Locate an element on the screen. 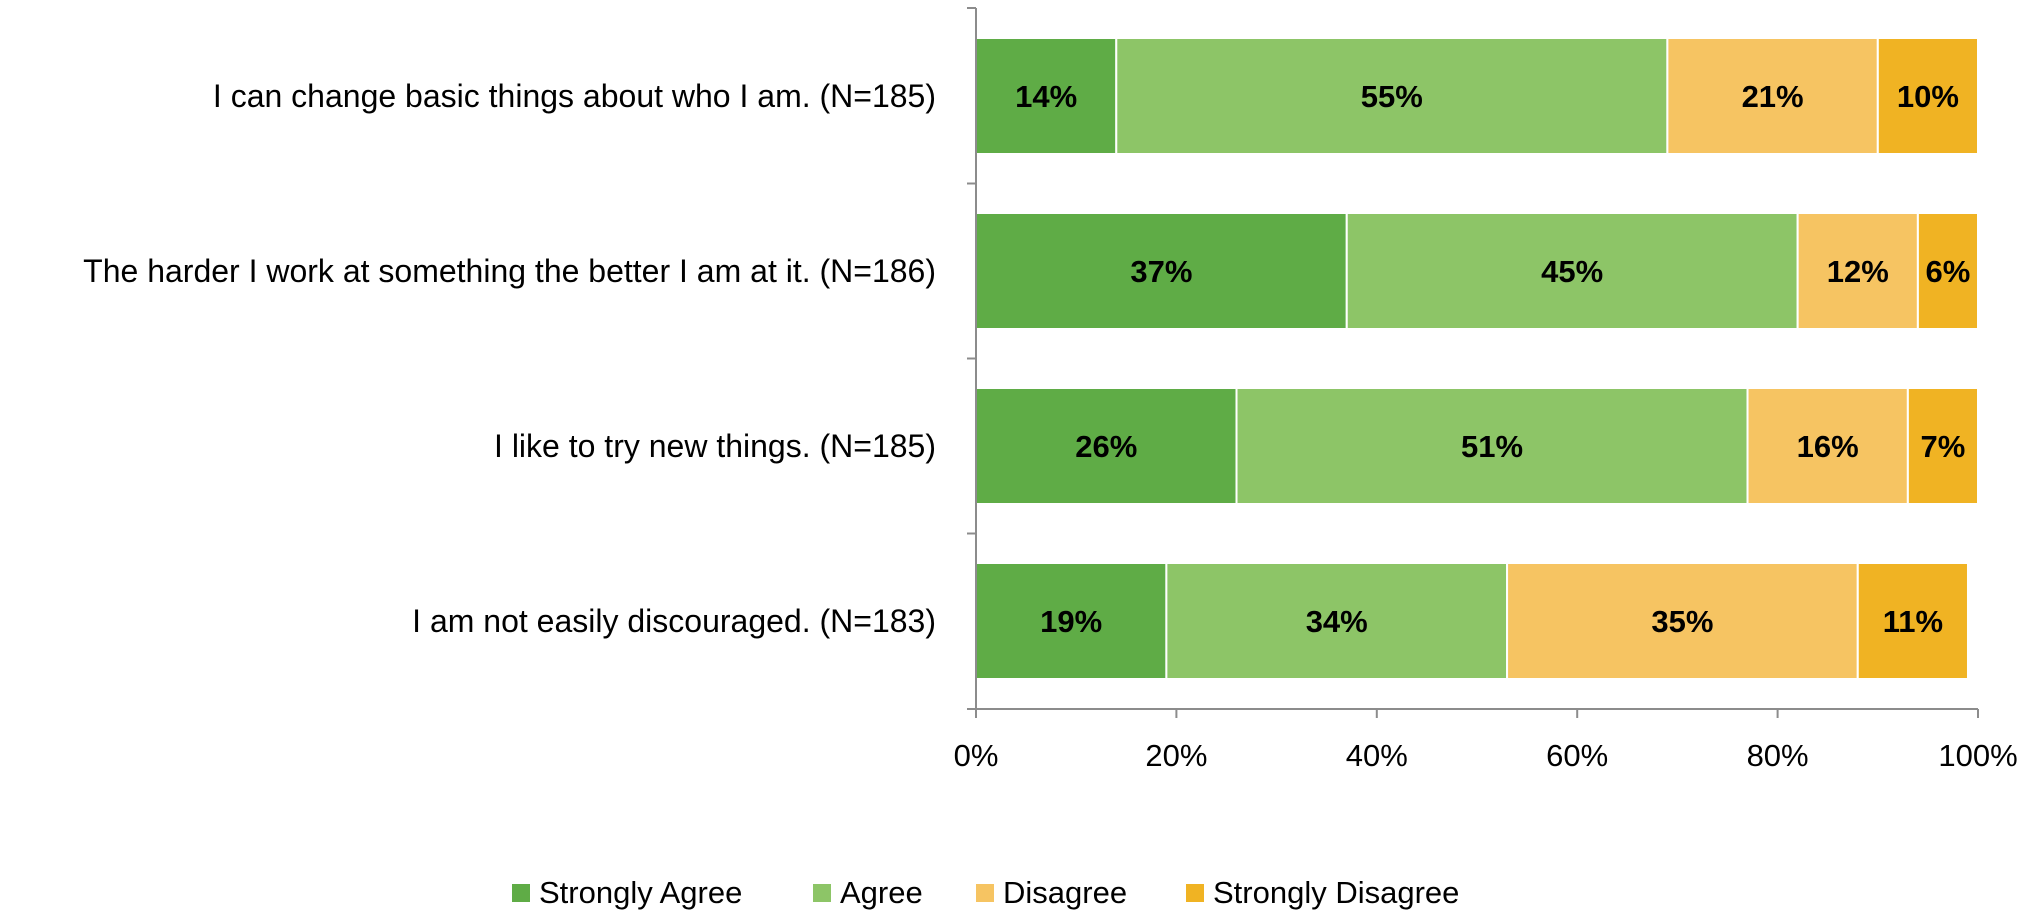  data-label: 55% is located at coordinates (1392, 96).